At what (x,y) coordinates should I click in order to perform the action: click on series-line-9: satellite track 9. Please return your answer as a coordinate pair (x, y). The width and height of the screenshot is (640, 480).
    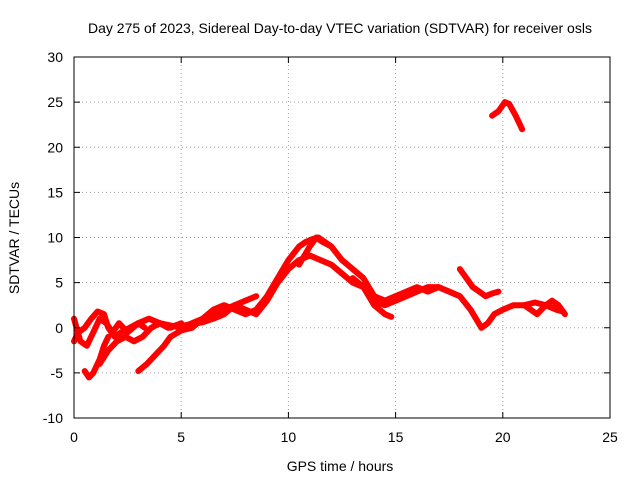
    Looking at the image, I should click on (457, 303).